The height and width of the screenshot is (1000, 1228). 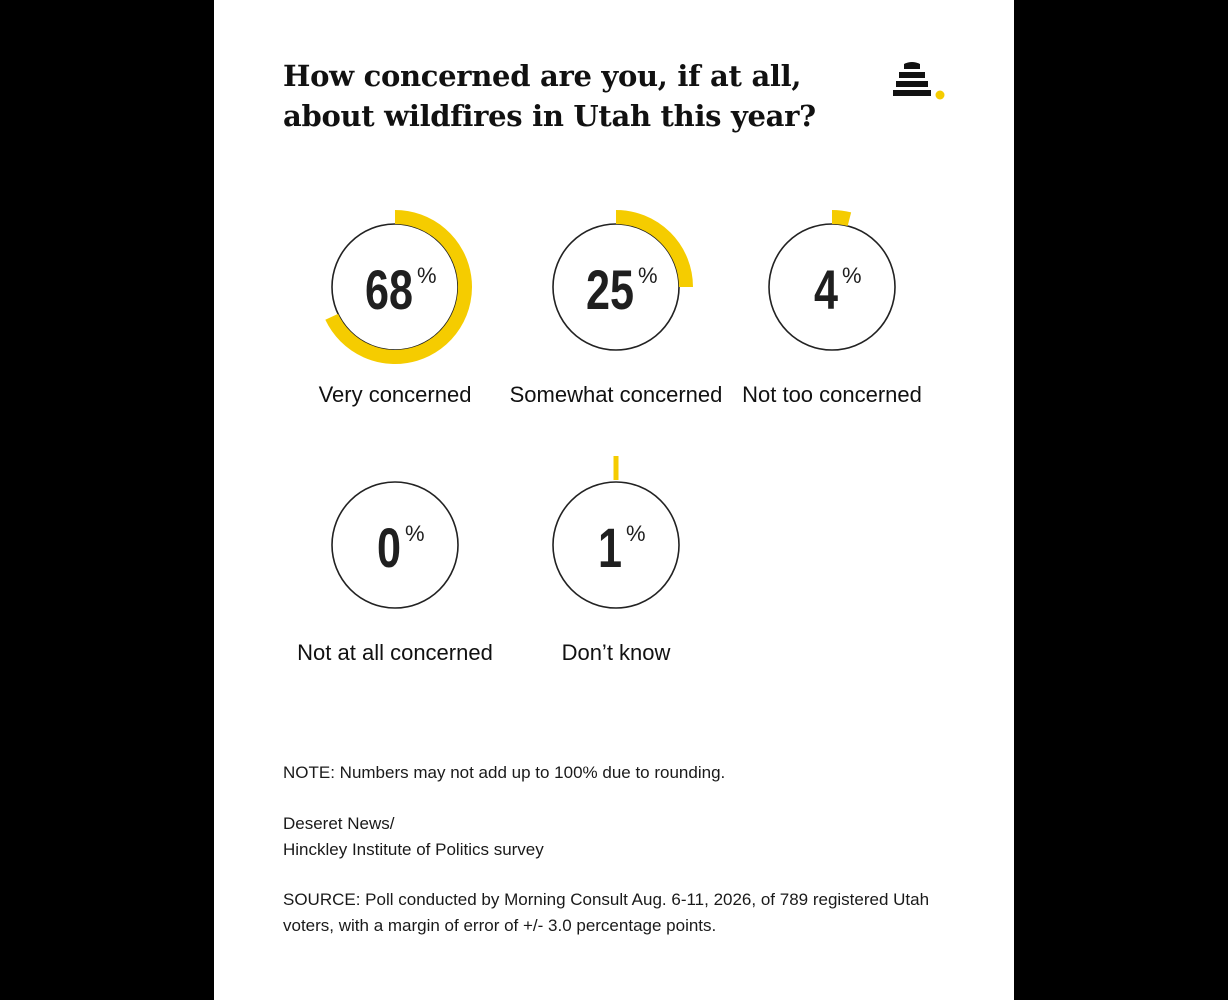 What do you see at coordinates (427, 275) in the screenshot?
I see `percent-sign-very-concerned: %` at bounding box center [427, 275].